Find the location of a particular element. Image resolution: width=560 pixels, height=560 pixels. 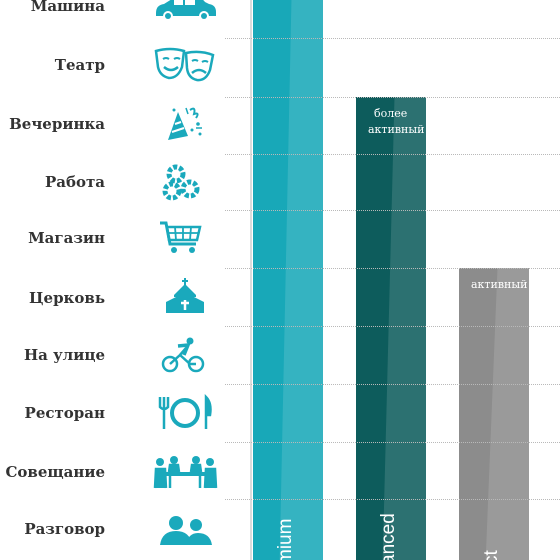

conversation-icon is located at coordinates (185, 529).